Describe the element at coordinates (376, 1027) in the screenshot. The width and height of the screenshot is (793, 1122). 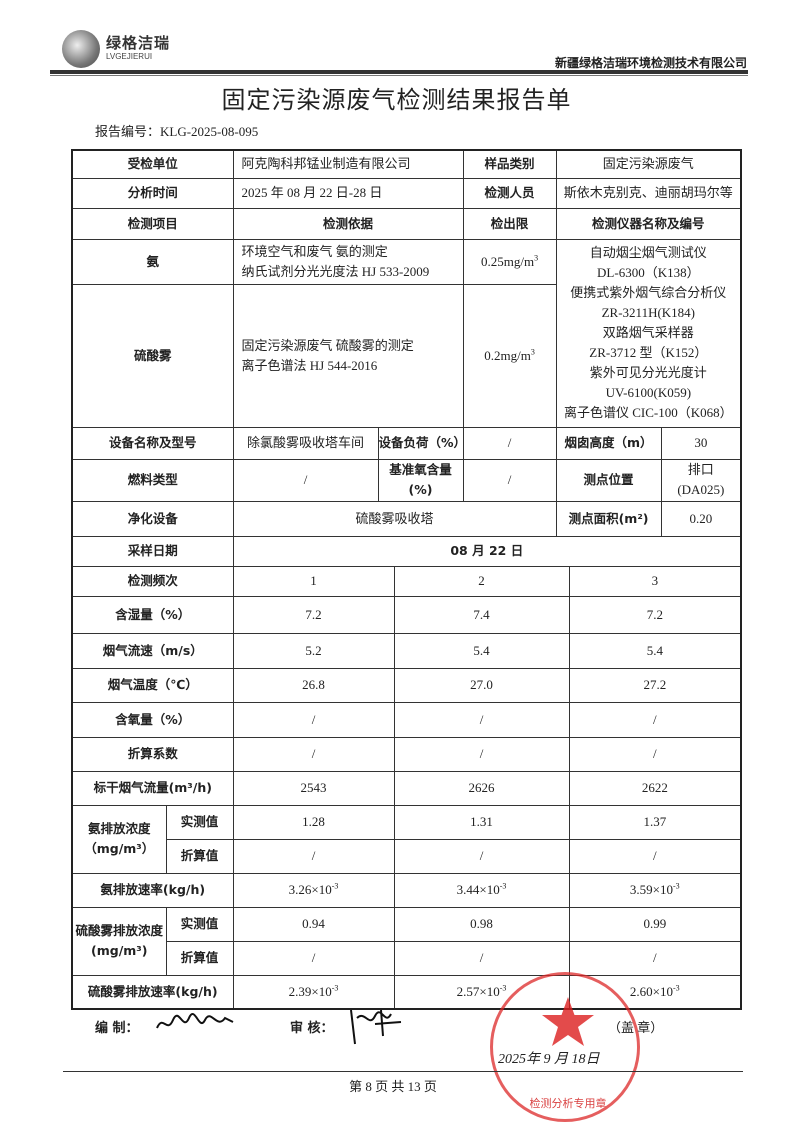
I see `reviewed-signature` at that location.